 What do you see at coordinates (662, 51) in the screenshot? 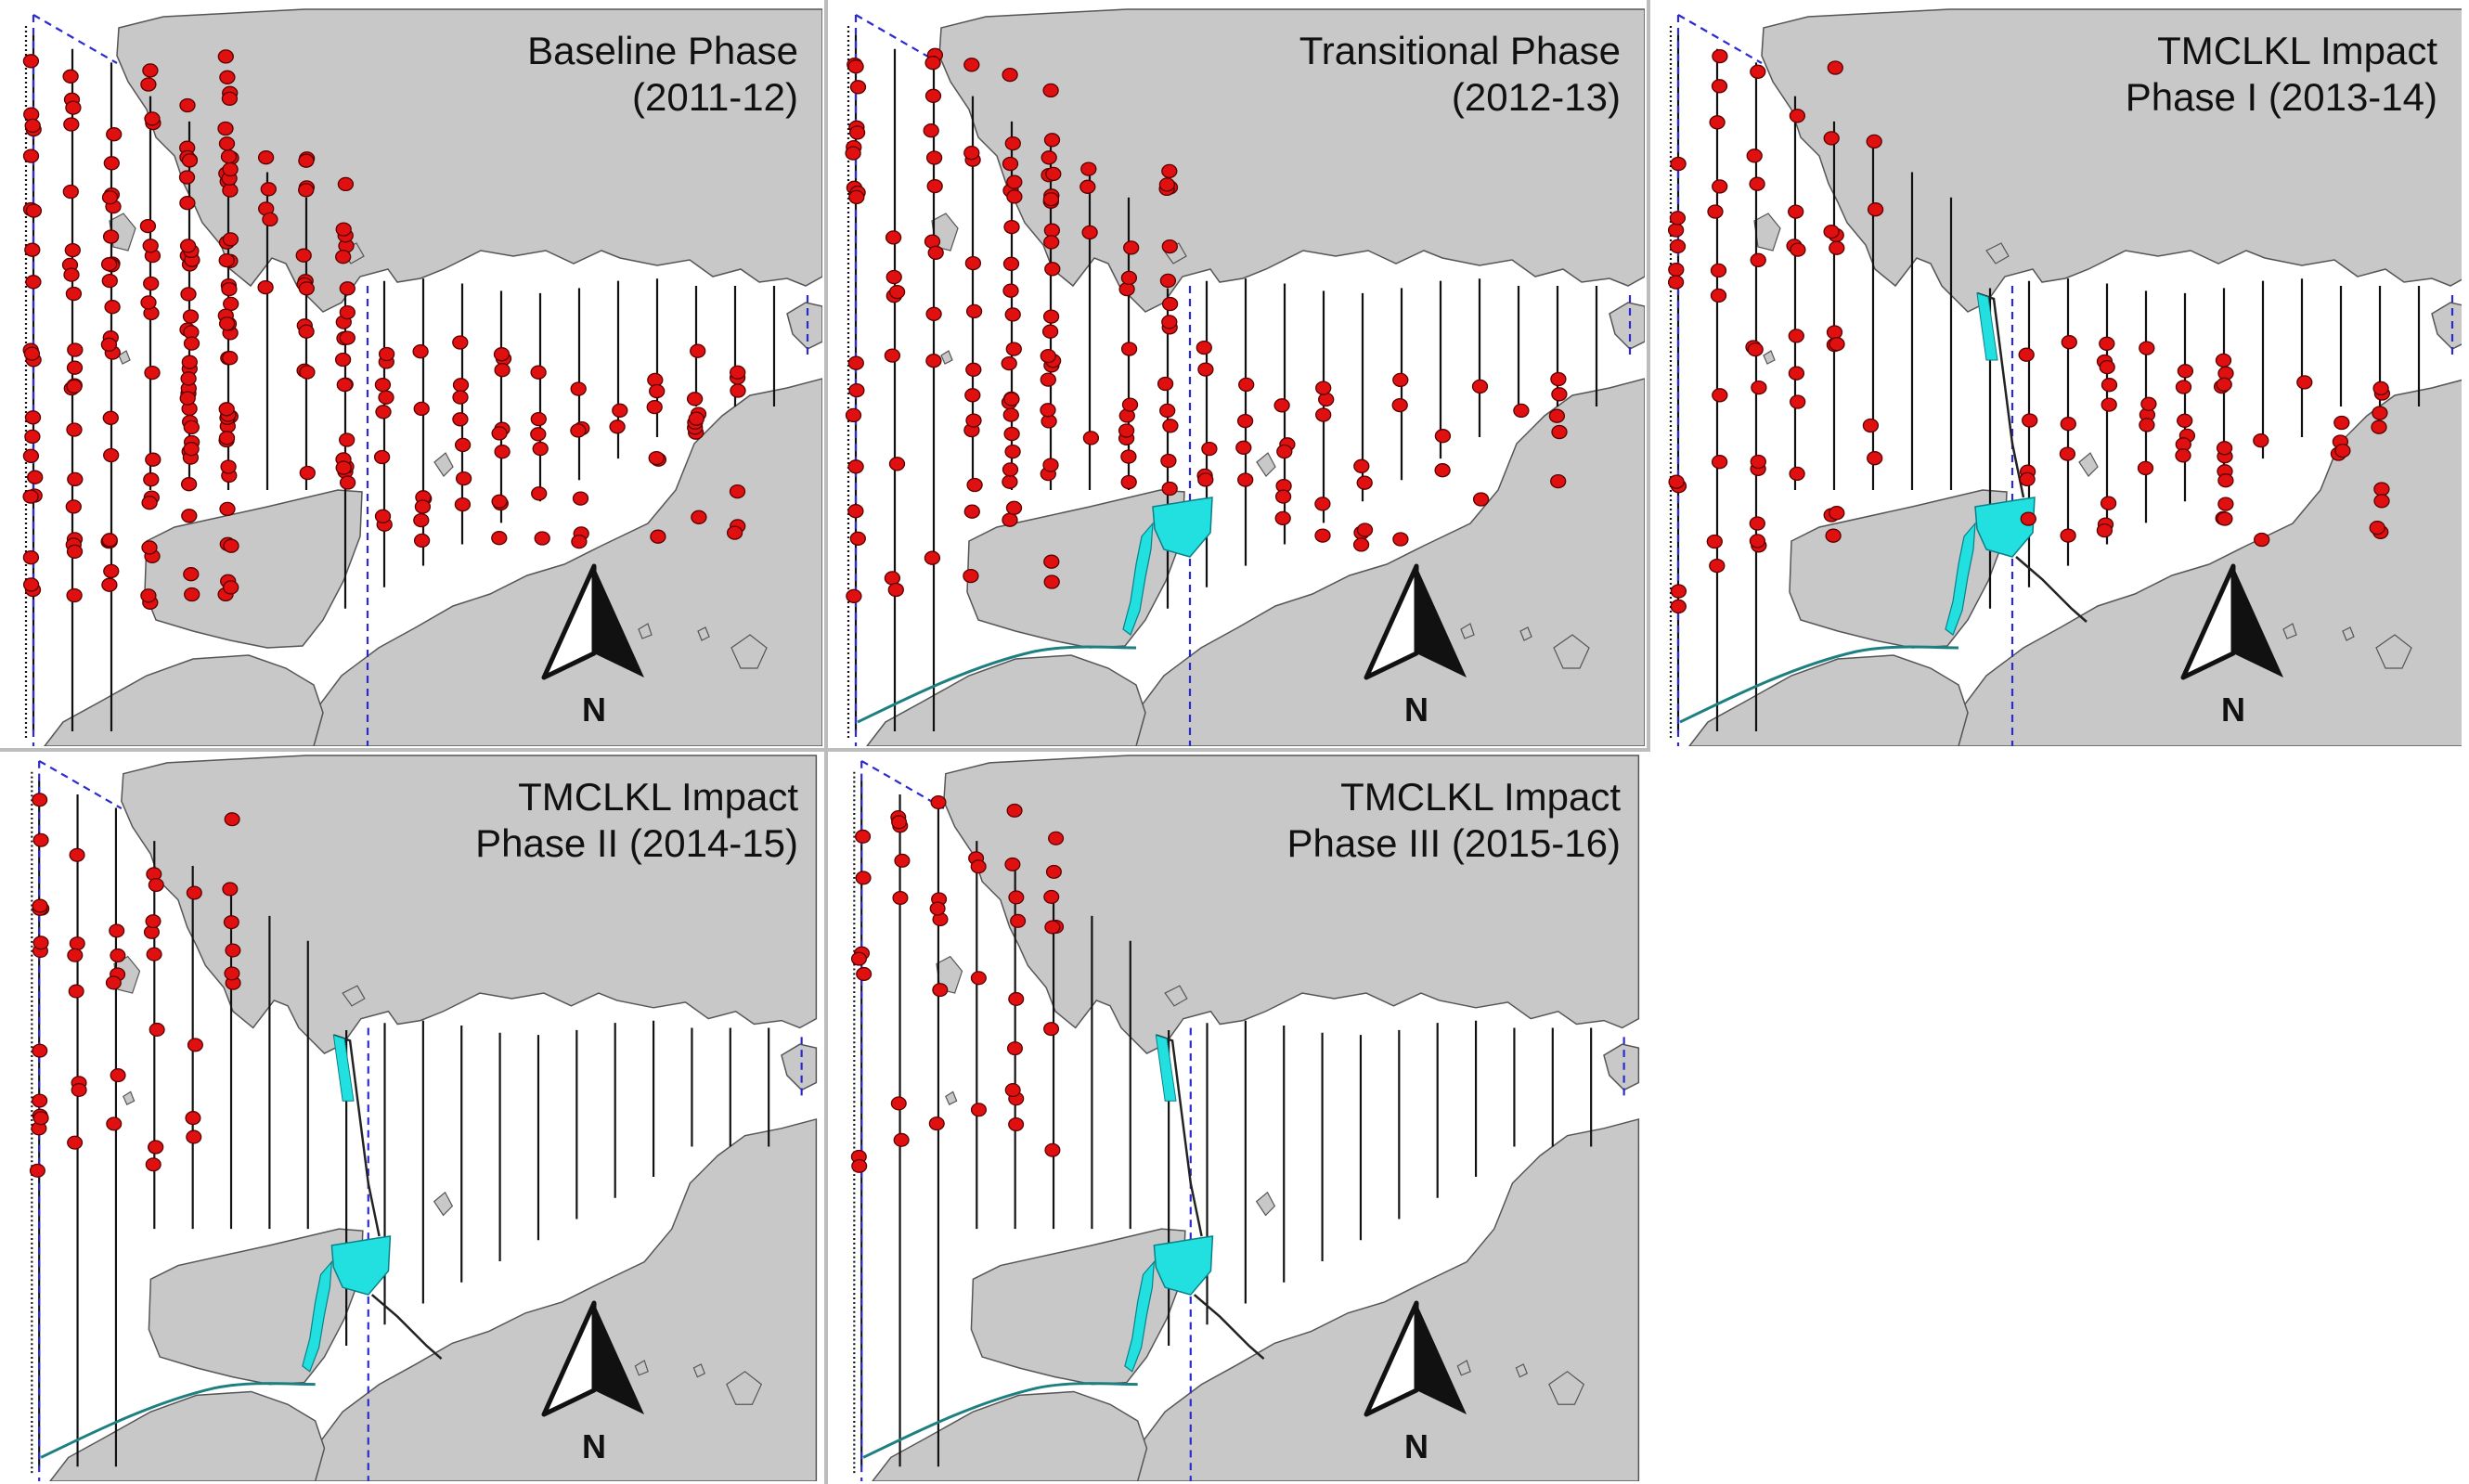
I see `panel-title-line-1: Baseline Phase` at bounding box center [662, 51].